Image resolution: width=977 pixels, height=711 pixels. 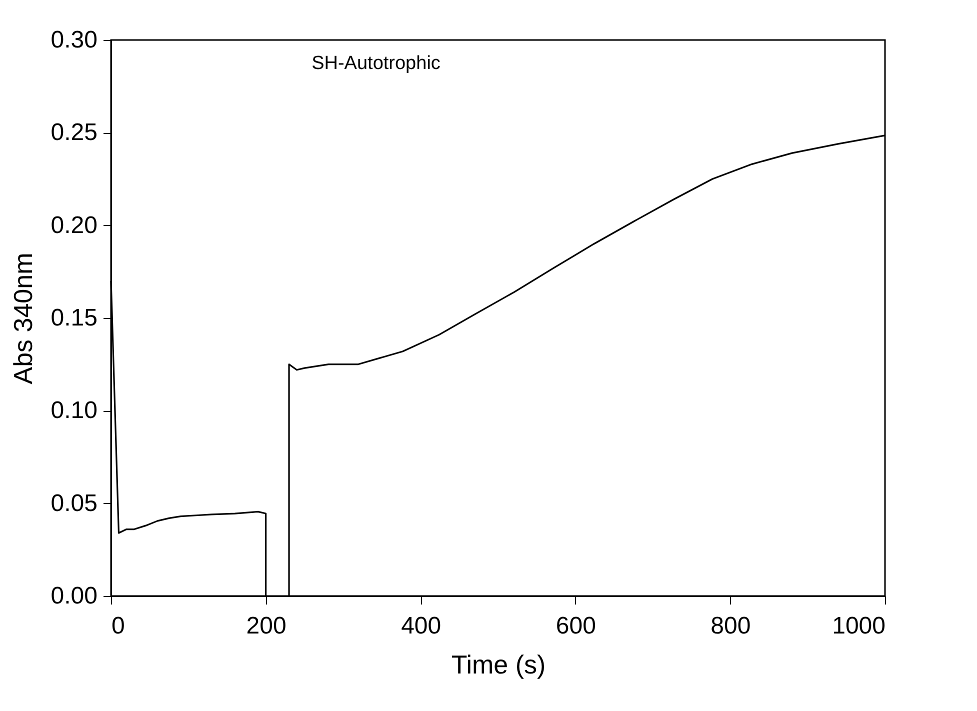 I want to click on y-tick-label: 0.25, so click(x=74, y=132).